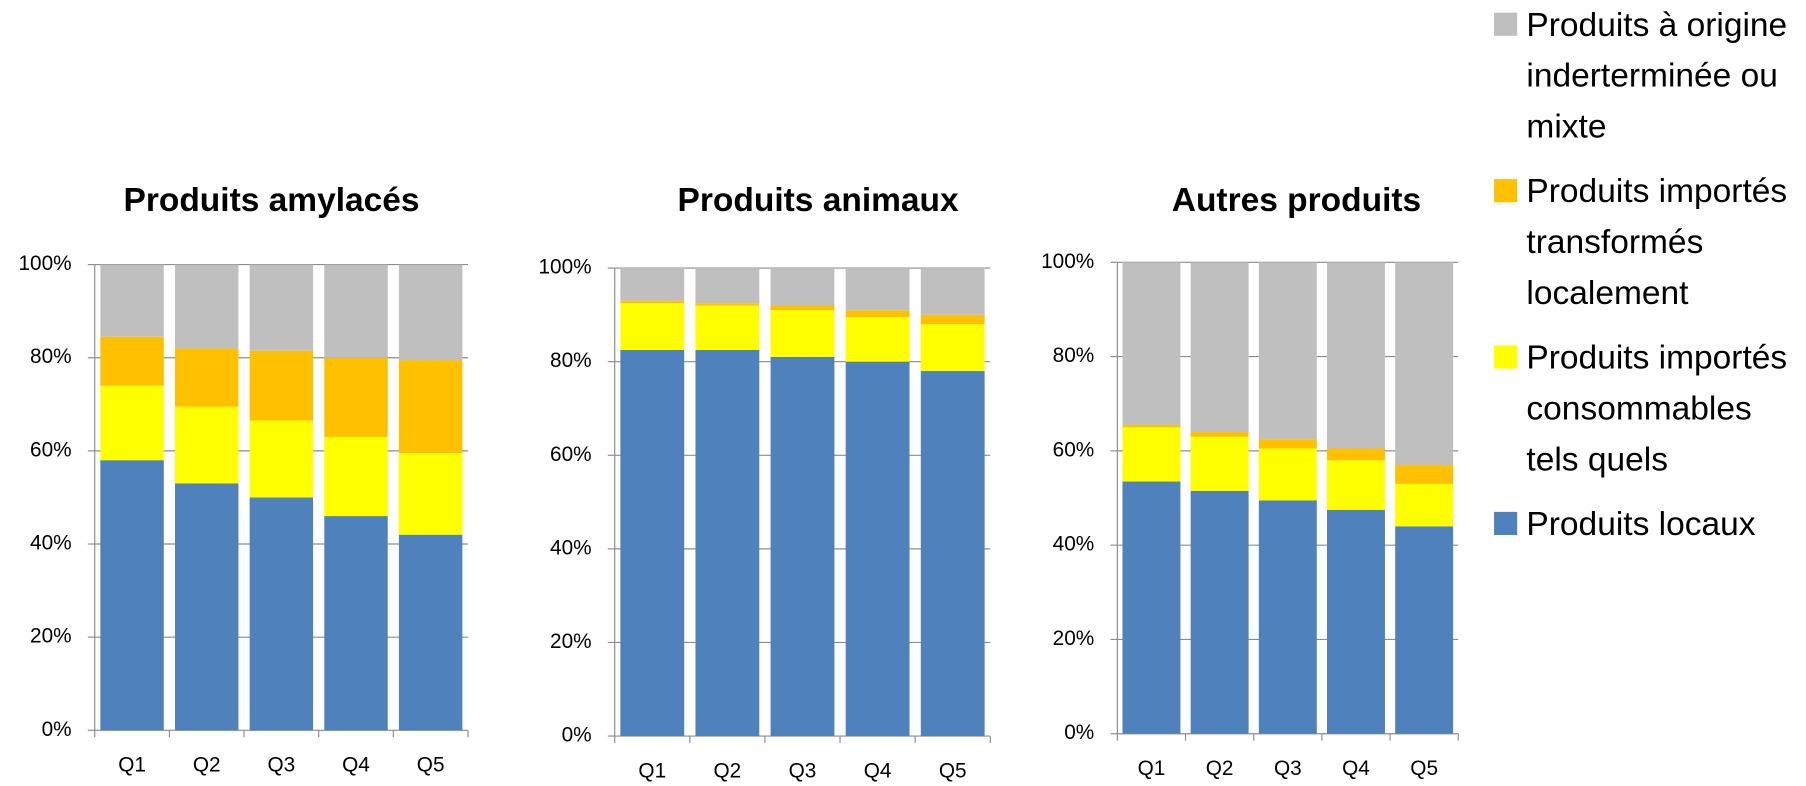  What do you see at coordinates (272, 200) in the screenshot?
I see `chart-title: Produits amylacés` at bounding box center [272, 200].